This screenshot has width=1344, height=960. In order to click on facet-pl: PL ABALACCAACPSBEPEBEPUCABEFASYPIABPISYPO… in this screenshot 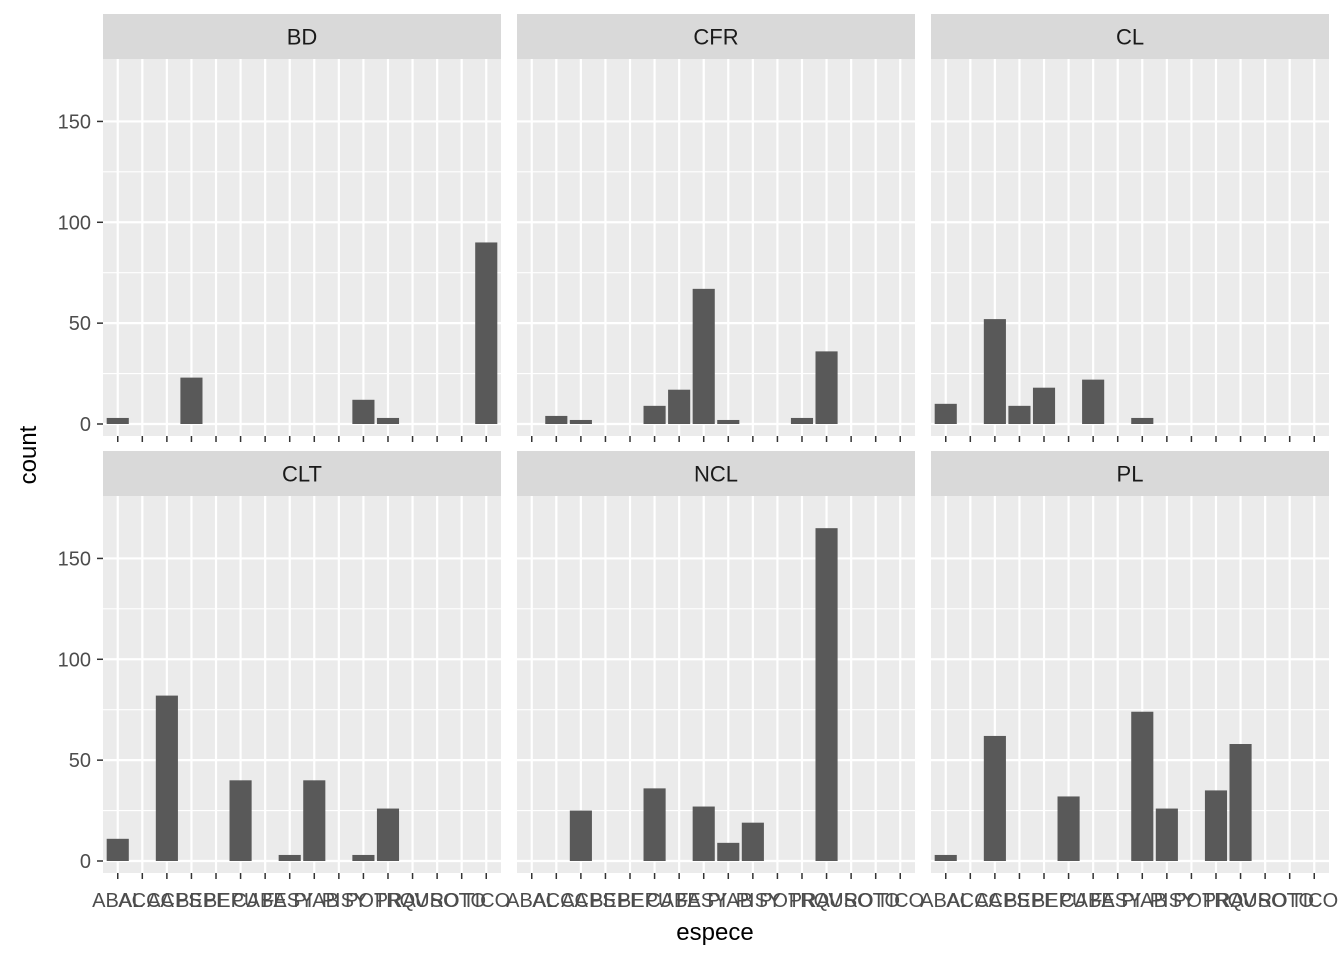, I will do `click(1129, 681)`.